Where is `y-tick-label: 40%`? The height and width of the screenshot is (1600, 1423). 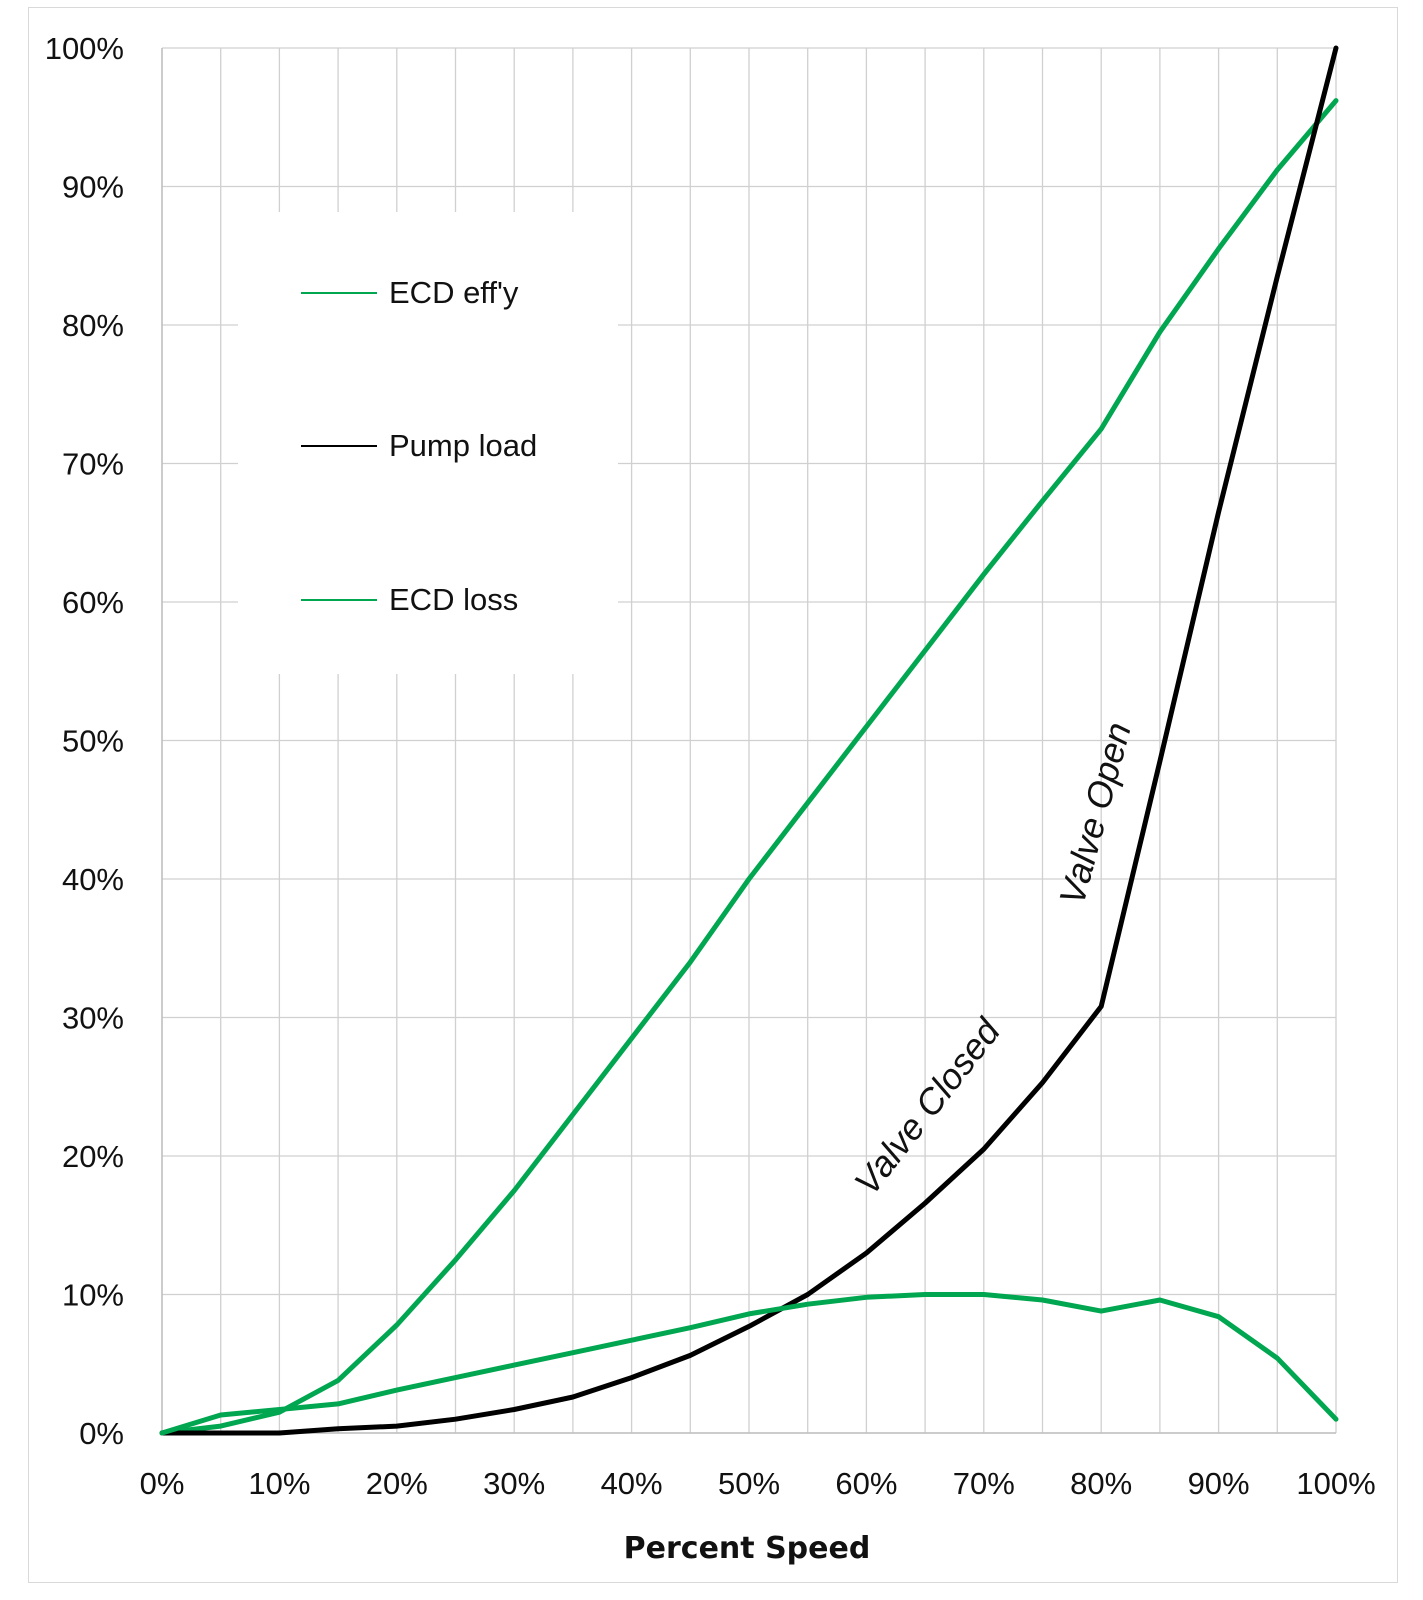 y-tick-label: 40% is located at coordinates (93, 879).